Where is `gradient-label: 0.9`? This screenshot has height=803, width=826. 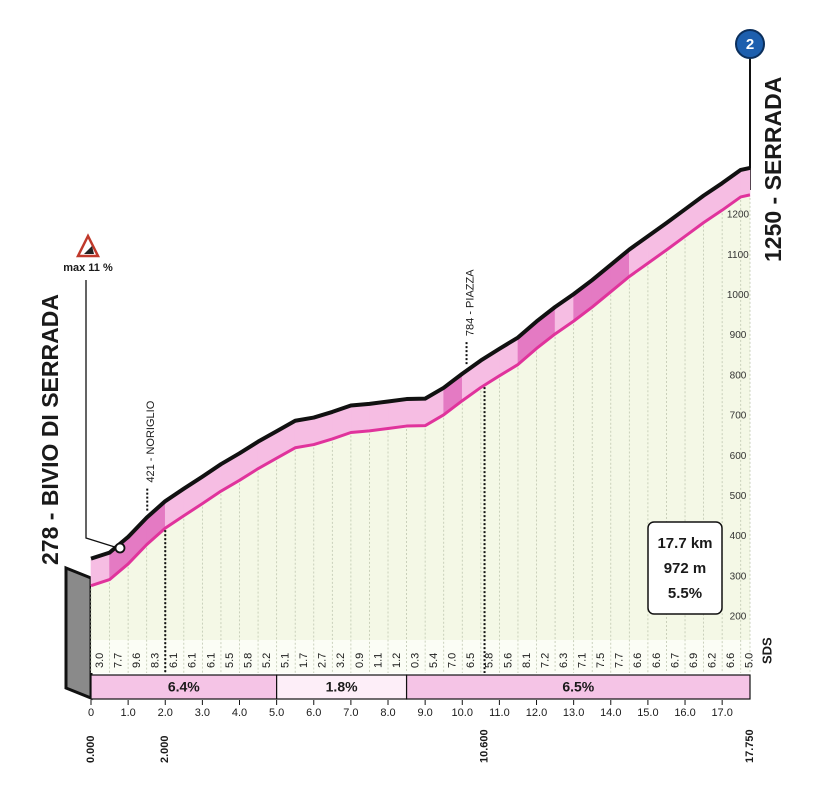
gradient-label: 0.9 is located at coordinates (360, 660).